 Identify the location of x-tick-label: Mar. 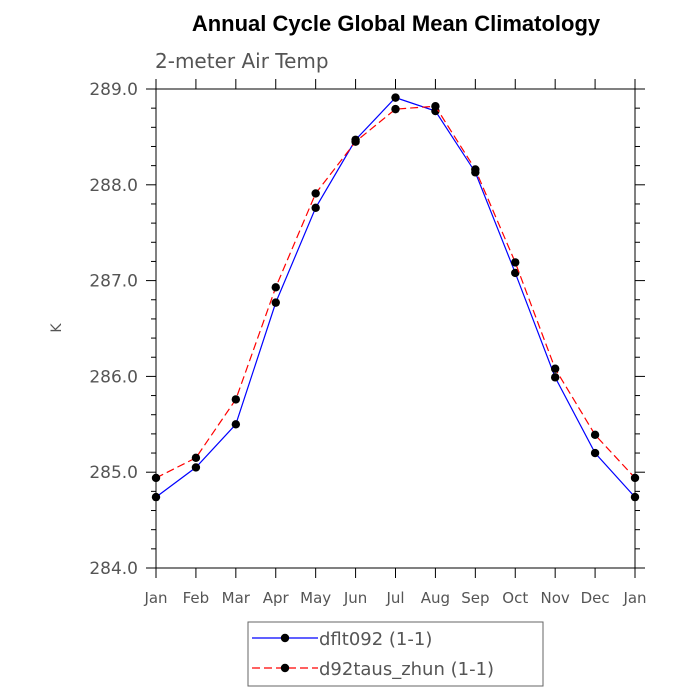
(236, 598).